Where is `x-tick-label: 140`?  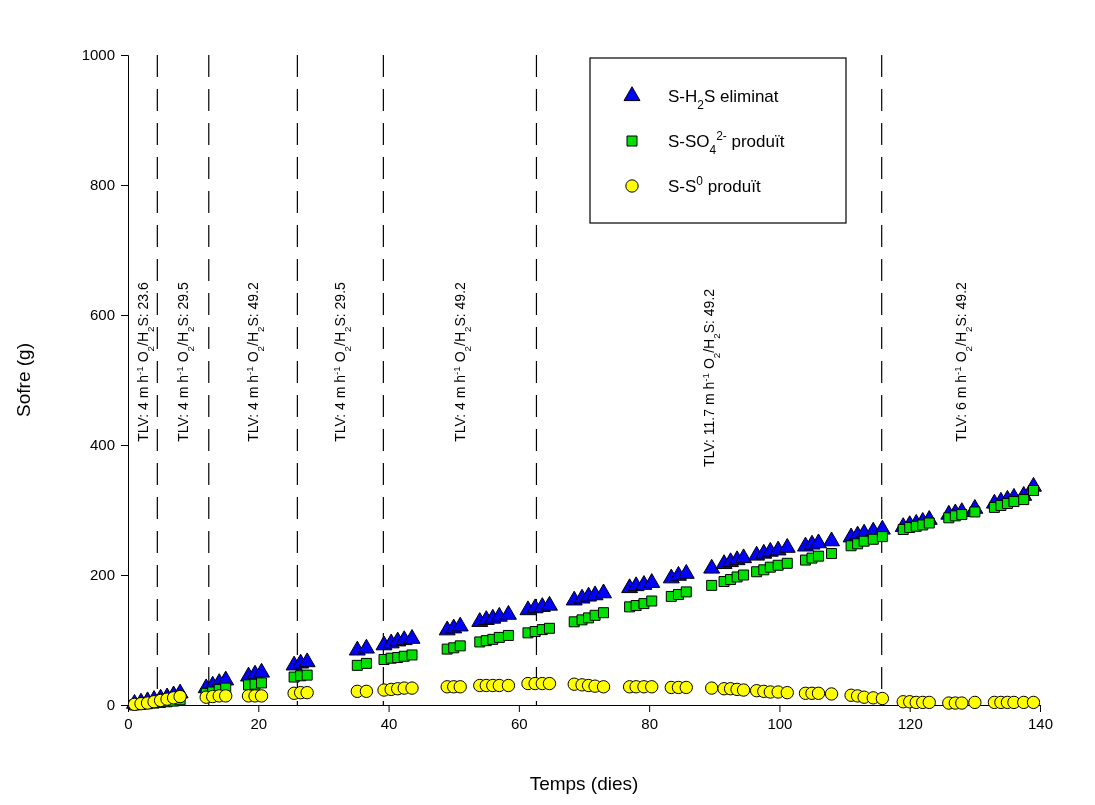 x-tick-label: 140 is located at coordinates (1040, 723).